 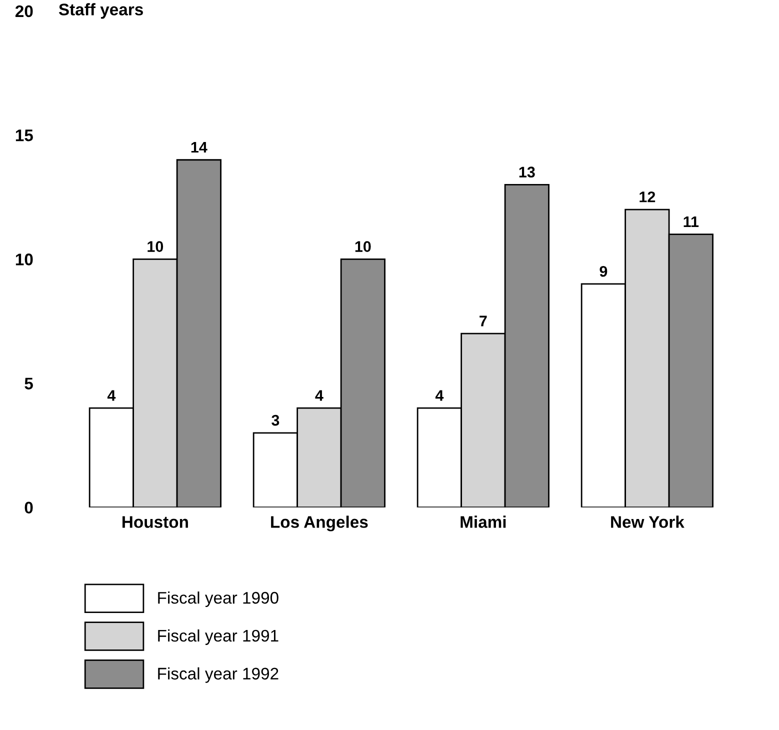 I want to click on y-tick-label: 10, so click(x=24, y=260).